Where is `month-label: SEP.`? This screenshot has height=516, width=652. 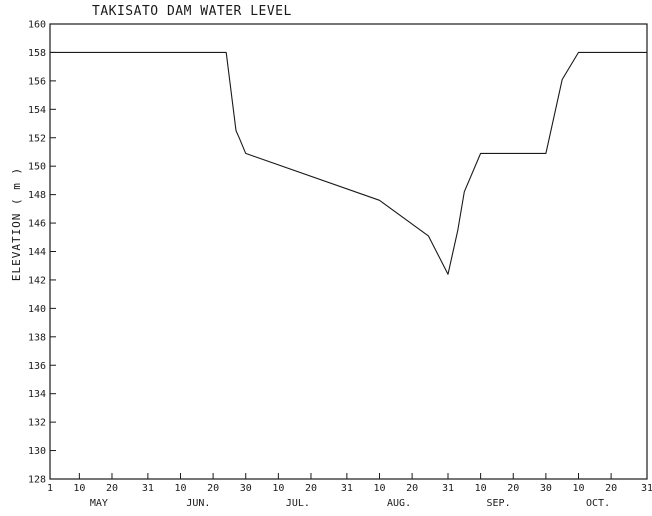
month-label: SEP. is located at coordinates (499, 503).